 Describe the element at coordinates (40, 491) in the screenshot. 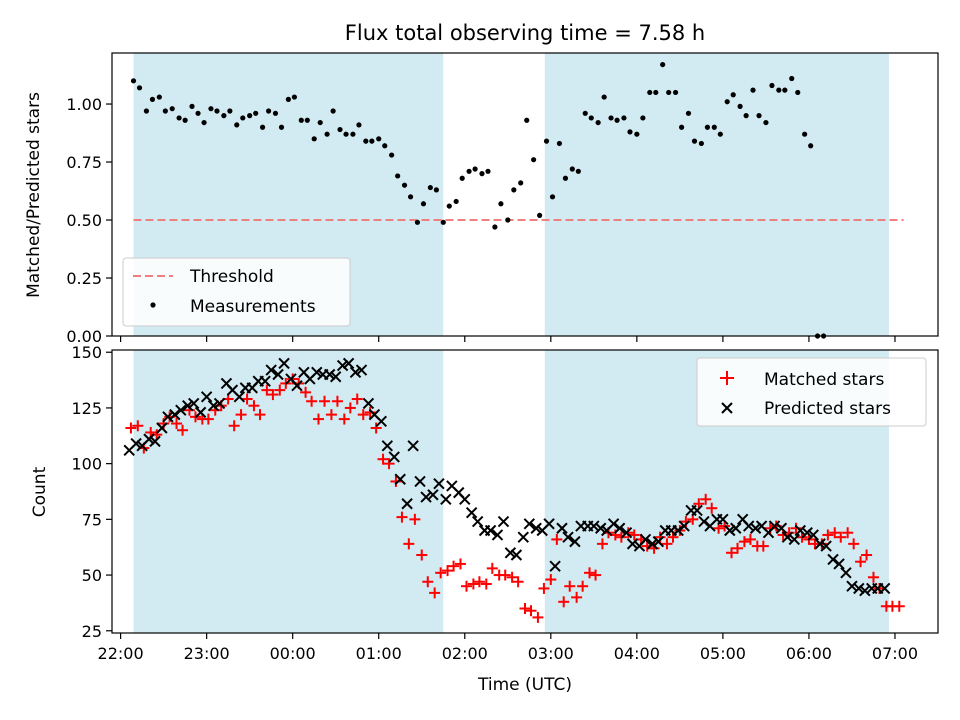

I see `bottom-y-axis-label: Count` at that location.